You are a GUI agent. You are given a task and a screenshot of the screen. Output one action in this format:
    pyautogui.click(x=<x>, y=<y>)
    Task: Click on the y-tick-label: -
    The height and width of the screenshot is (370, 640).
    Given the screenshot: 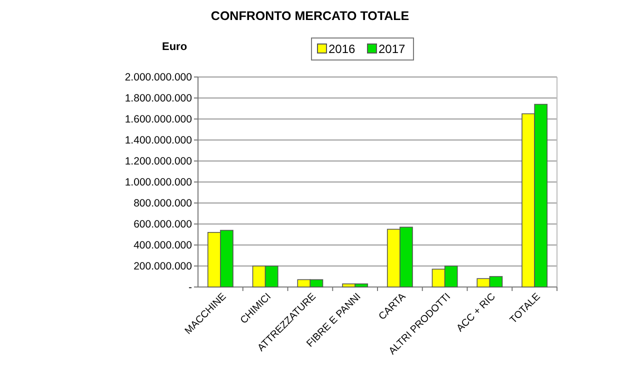 What is the action you would take?
    pyautogui.click(x=190, y=288)
    